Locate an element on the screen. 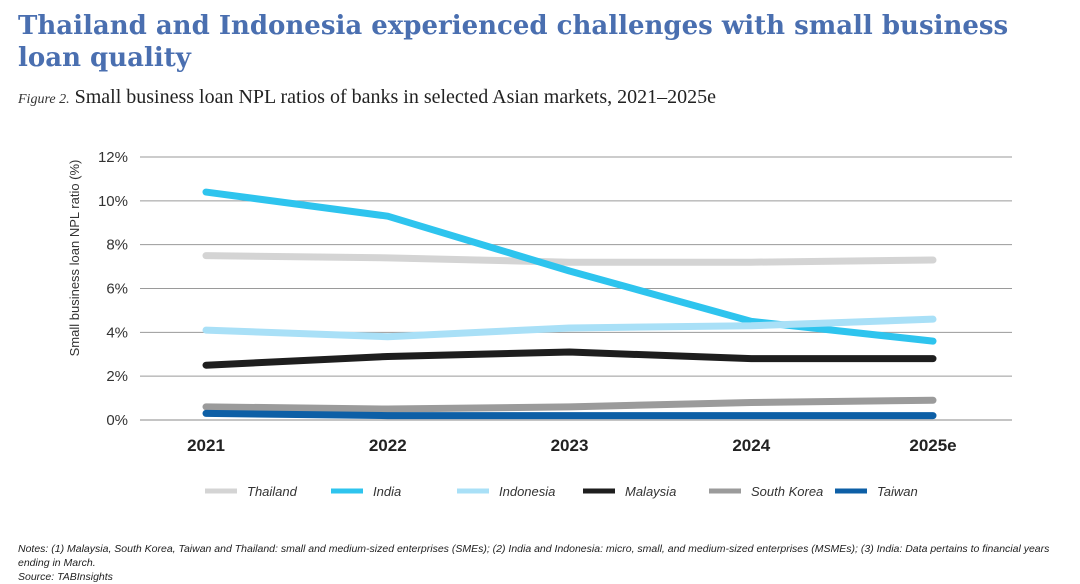 The width and height of the screenshot is (1080, 584). series-line-thailand is located at coordinates (569, 259).